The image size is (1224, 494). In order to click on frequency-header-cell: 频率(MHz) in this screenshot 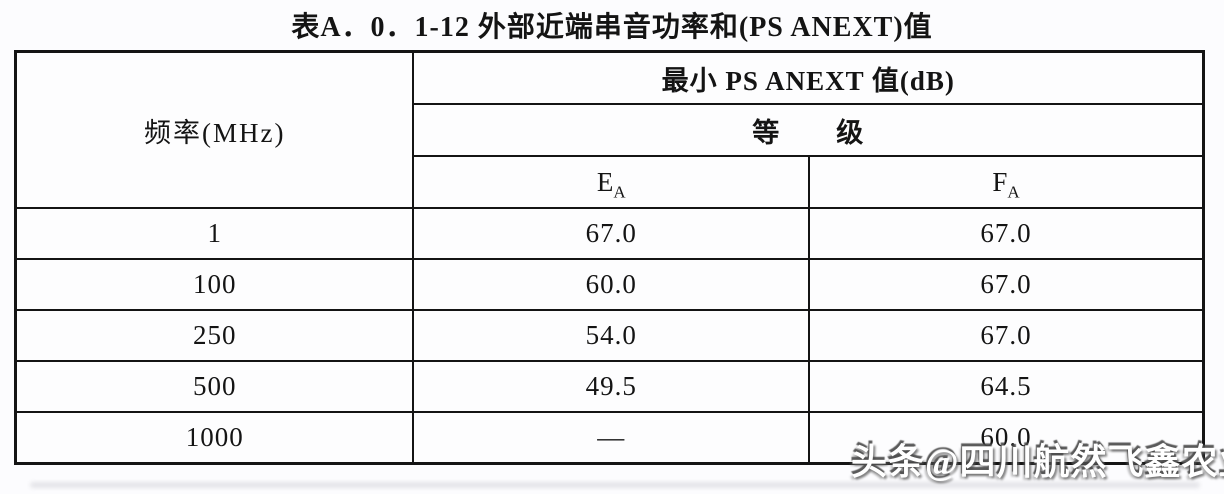, I will do `click(214, 129)`.